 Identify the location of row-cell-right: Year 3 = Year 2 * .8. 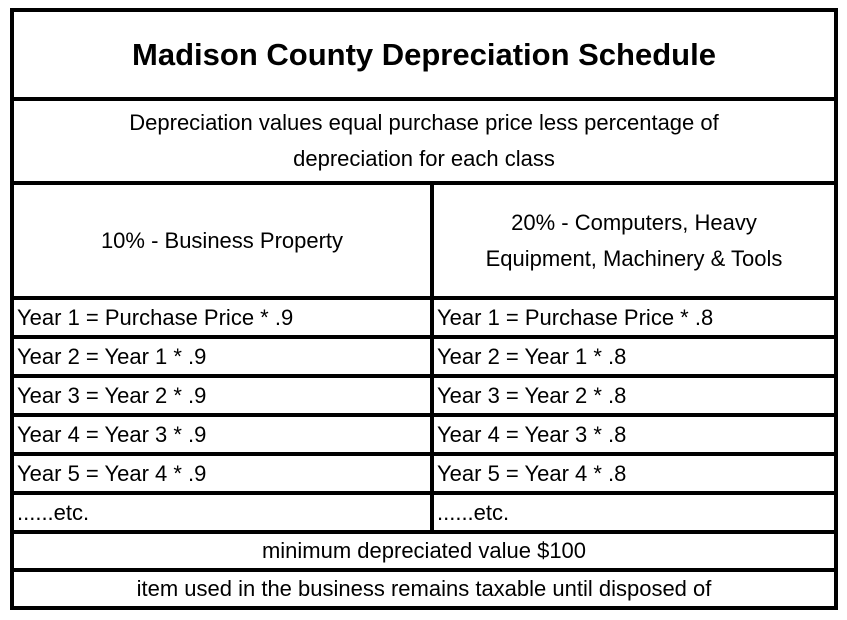
(532, 395).